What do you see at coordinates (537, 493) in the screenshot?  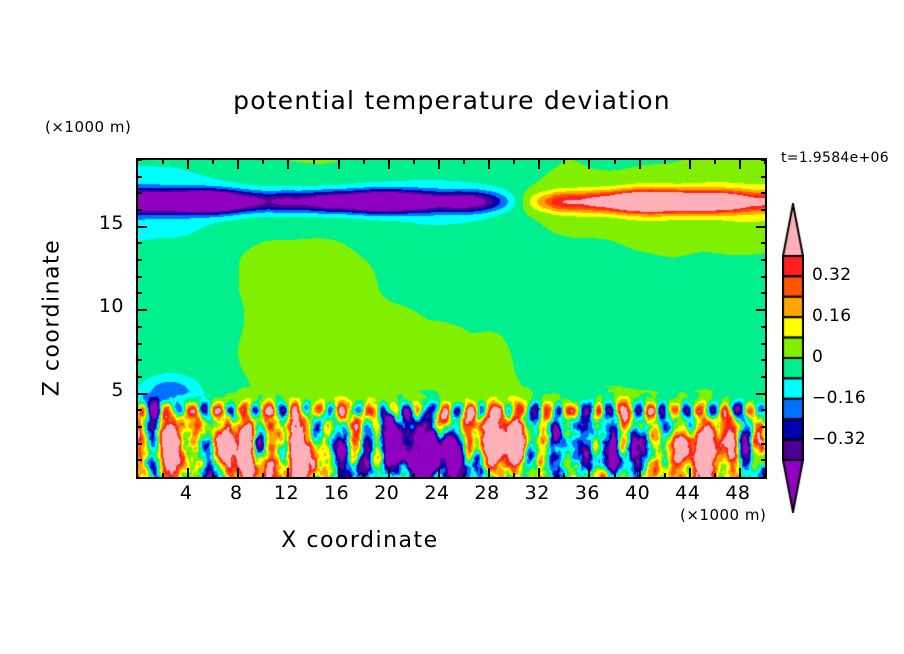 I see `x-tick-label: 32` at bounding box center [537, 493].